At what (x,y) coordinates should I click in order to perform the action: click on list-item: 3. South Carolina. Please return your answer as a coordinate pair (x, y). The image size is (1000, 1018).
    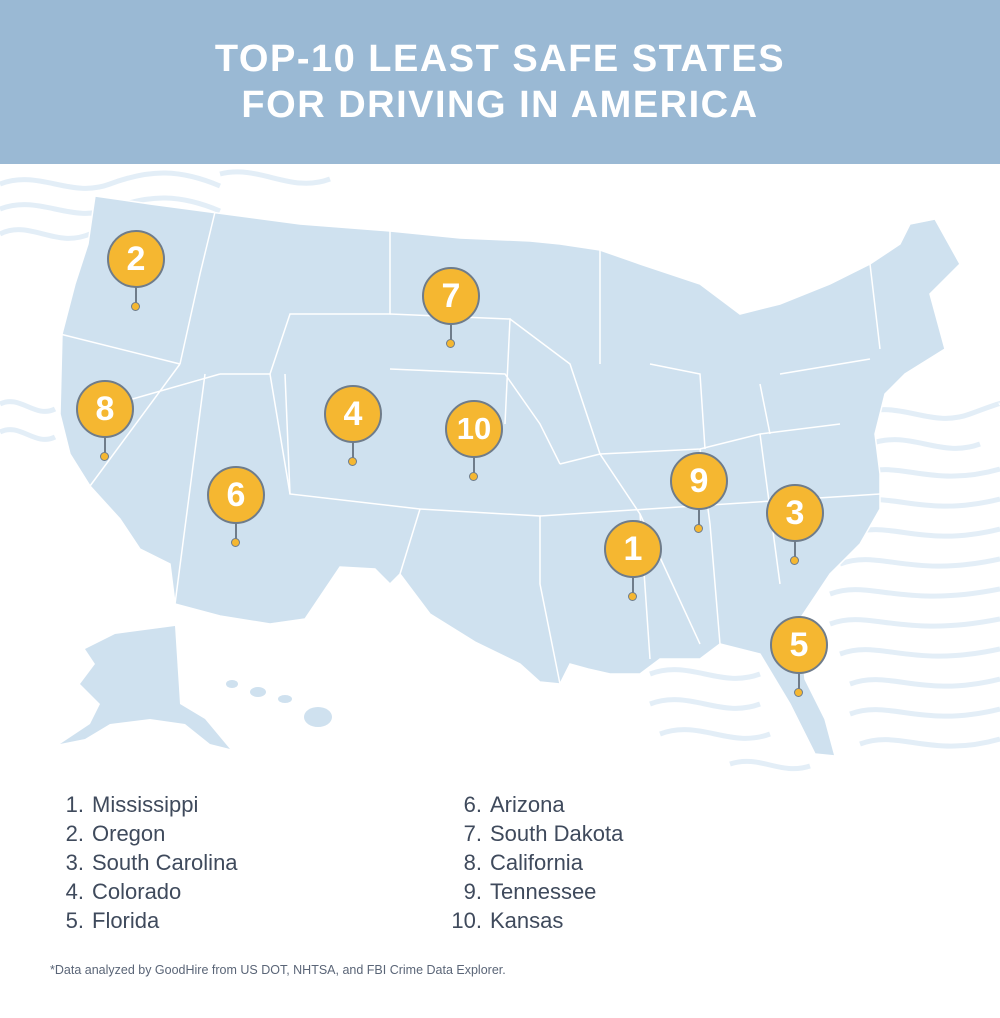
    Looking at the image, I should click on (147, 862).